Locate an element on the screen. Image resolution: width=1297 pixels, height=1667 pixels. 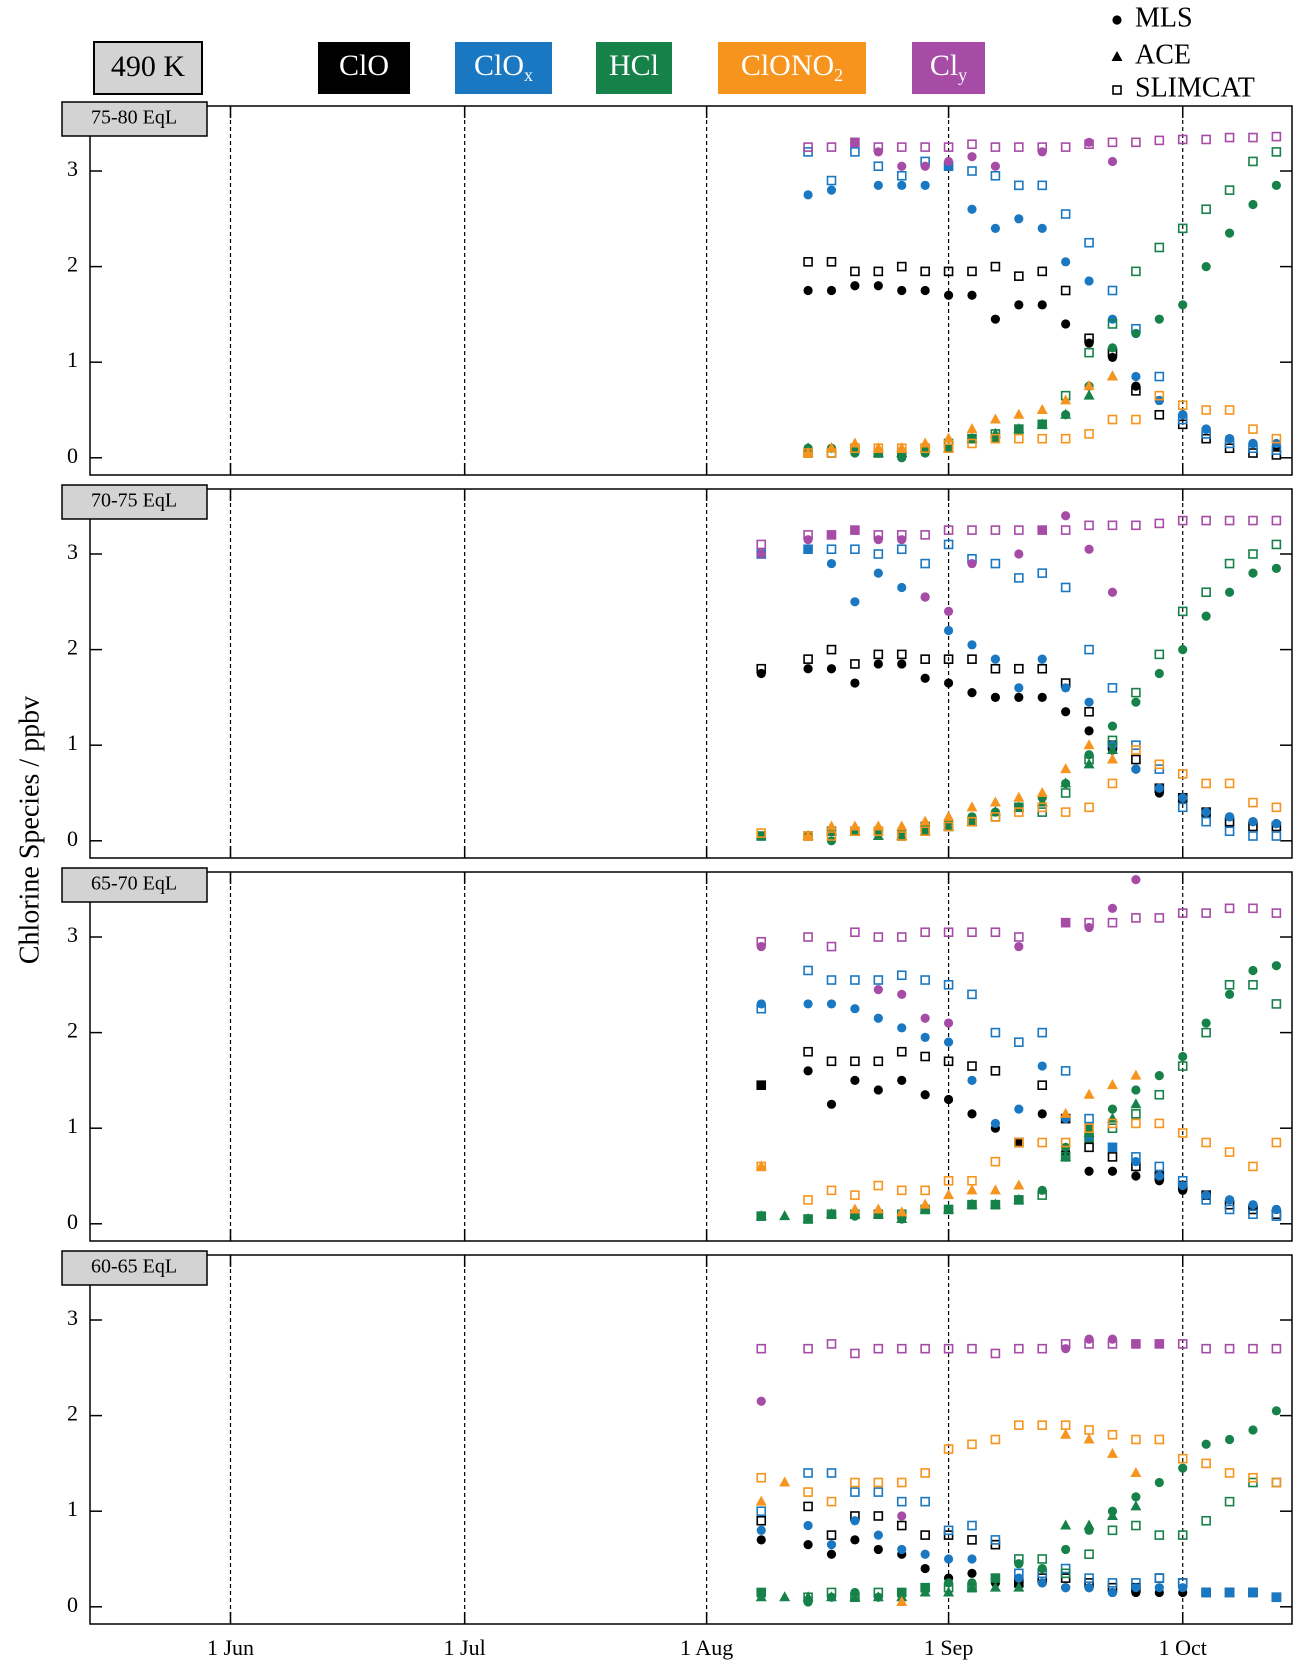
y-tick-label: 0 is located at coordinates (72, 455).